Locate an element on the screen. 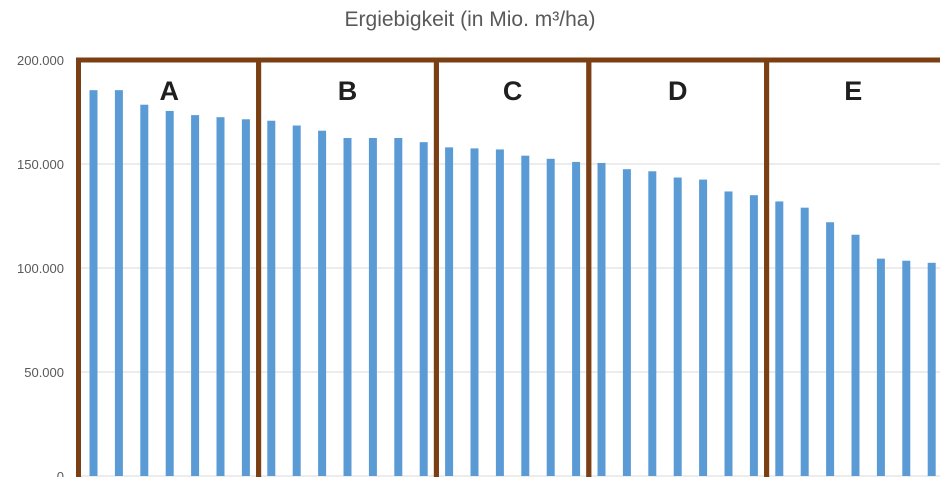 This screenshot has height=477, width=940. group-label: D is located at coordinates (678, 91).